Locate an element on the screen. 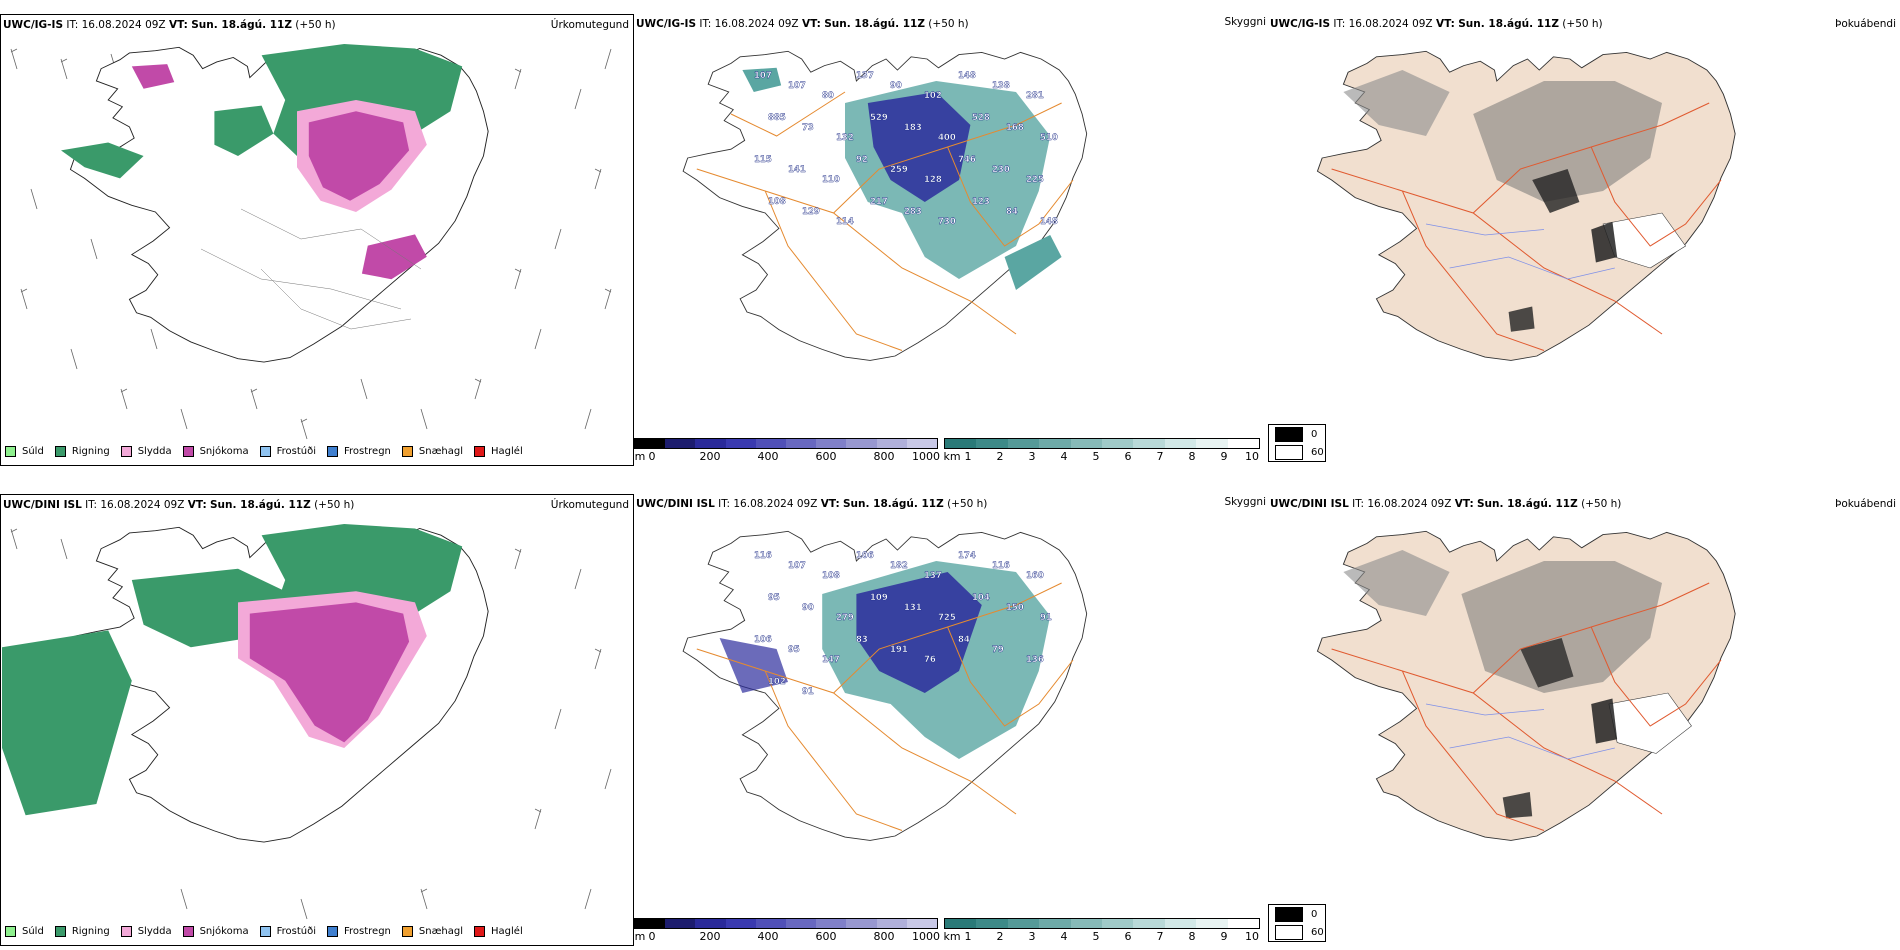 Image resolution: width=1900 pixels, height=950 pixels. fog-legend: 0 60 is located at coordinates (1297, 923).